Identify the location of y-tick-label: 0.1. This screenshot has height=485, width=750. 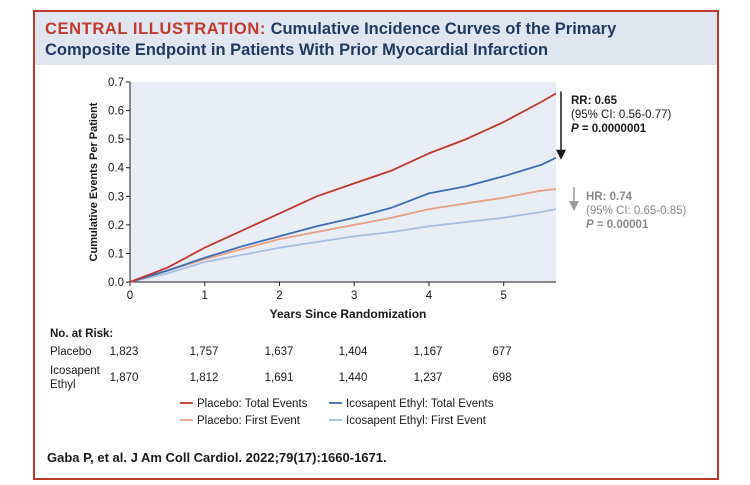
(116, 254).